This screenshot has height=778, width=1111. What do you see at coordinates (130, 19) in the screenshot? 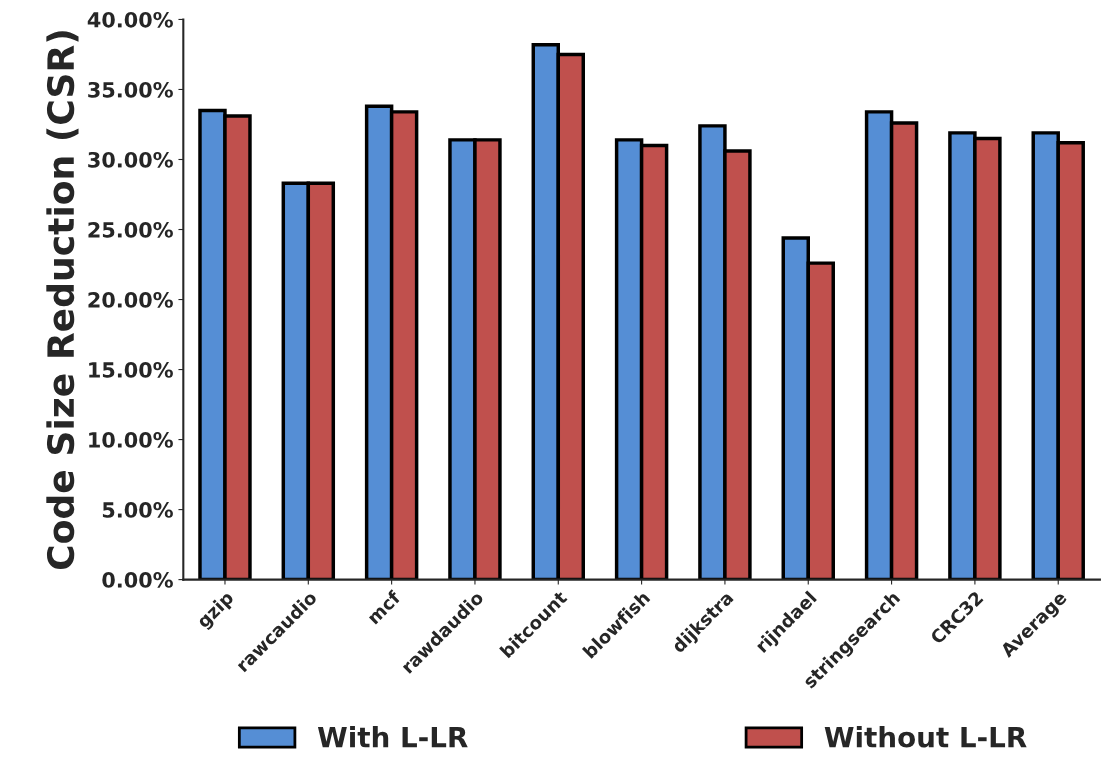
I see `y-tick-label: 40.00%` at bounding box center [130, 19].